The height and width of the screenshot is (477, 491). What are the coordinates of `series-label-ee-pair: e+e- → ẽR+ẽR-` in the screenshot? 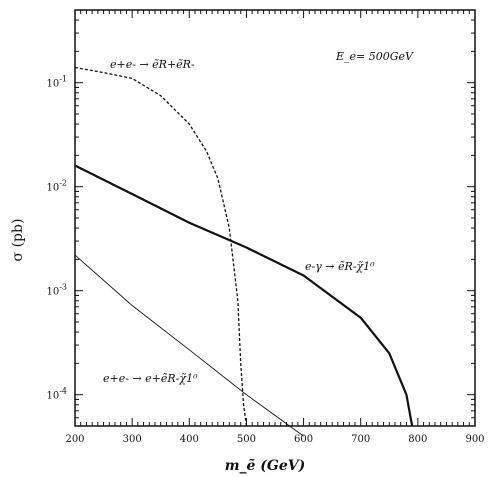 It's located at (152, 64).